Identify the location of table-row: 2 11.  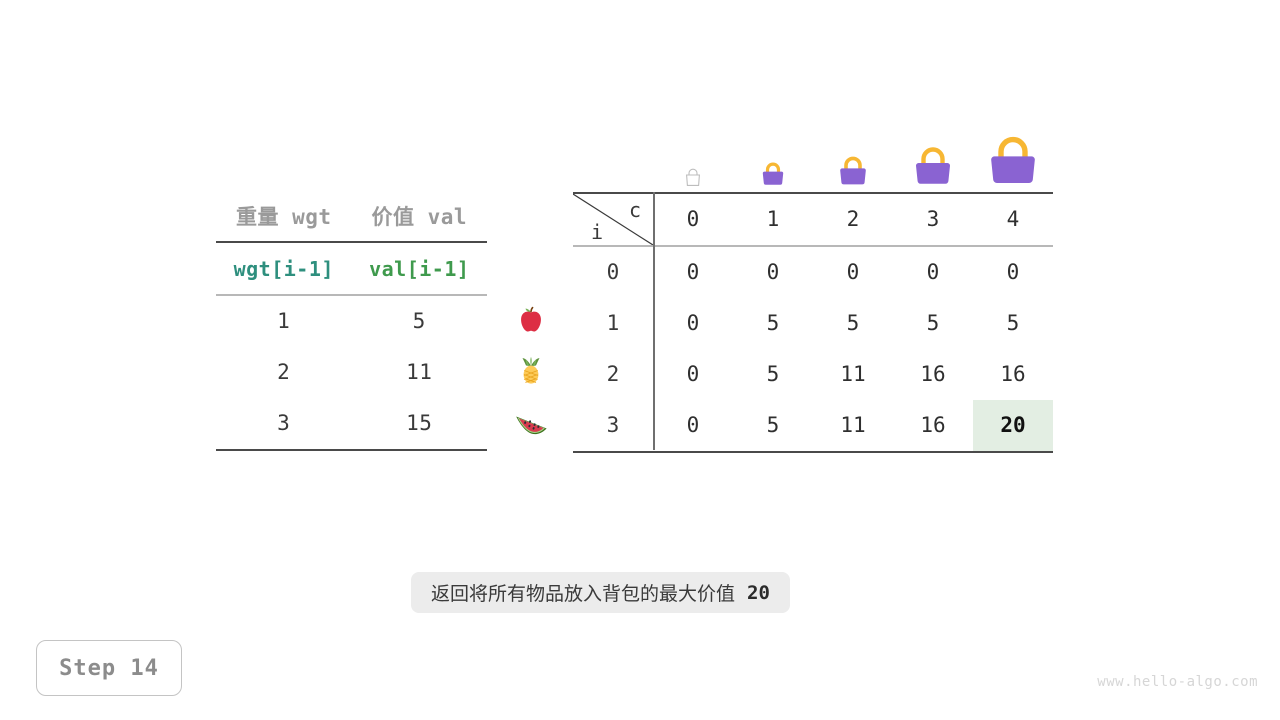
(351, 372).